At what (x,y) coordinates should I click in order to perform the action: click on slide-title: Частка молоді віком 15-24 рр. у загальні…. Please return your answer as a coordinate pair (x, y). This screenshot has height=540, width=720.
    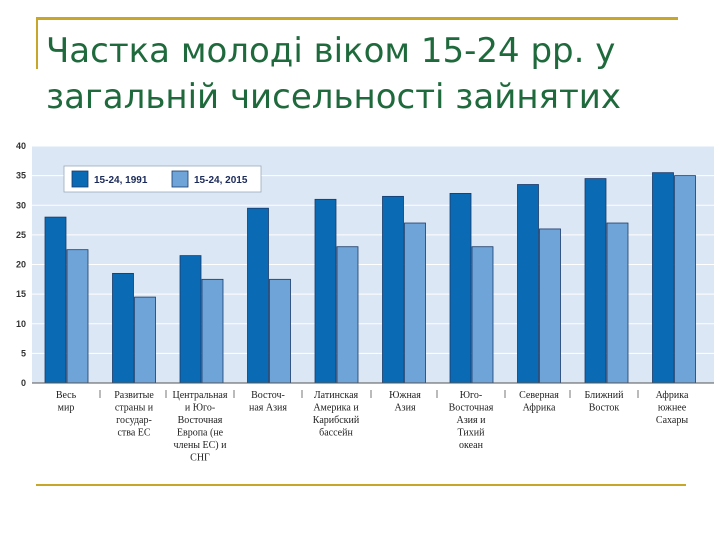
    Looking at the image, I should click on (334, 74).